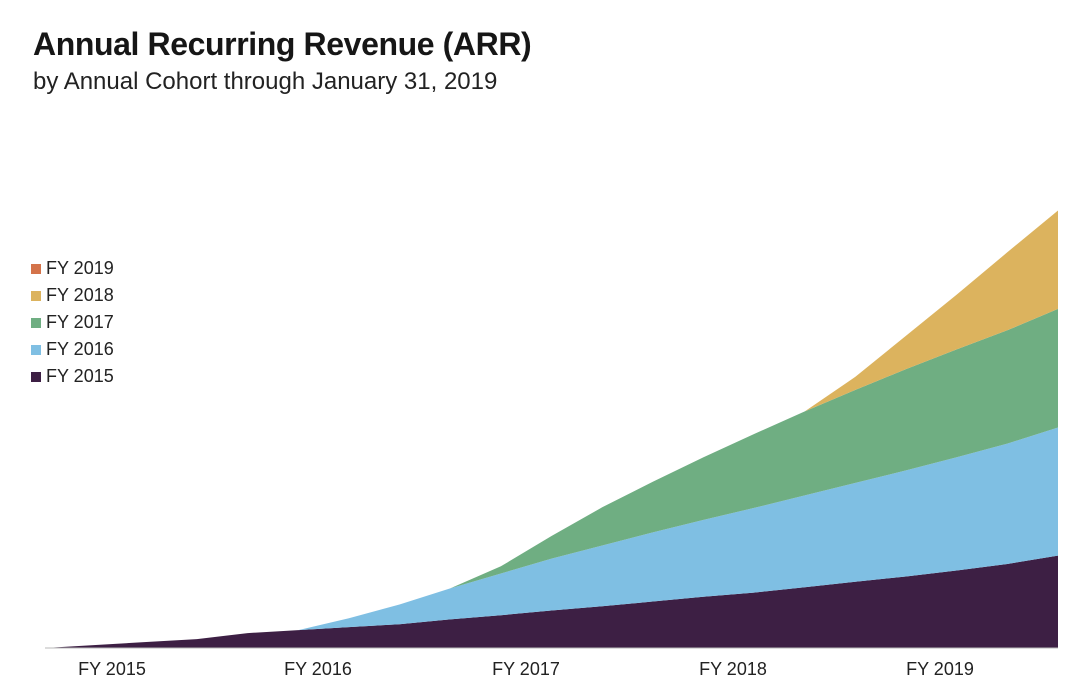 Image resolution: width=1080 pixels, height=694 pixels. I want to click on legend-label: FY 2015, so click(80, 376).